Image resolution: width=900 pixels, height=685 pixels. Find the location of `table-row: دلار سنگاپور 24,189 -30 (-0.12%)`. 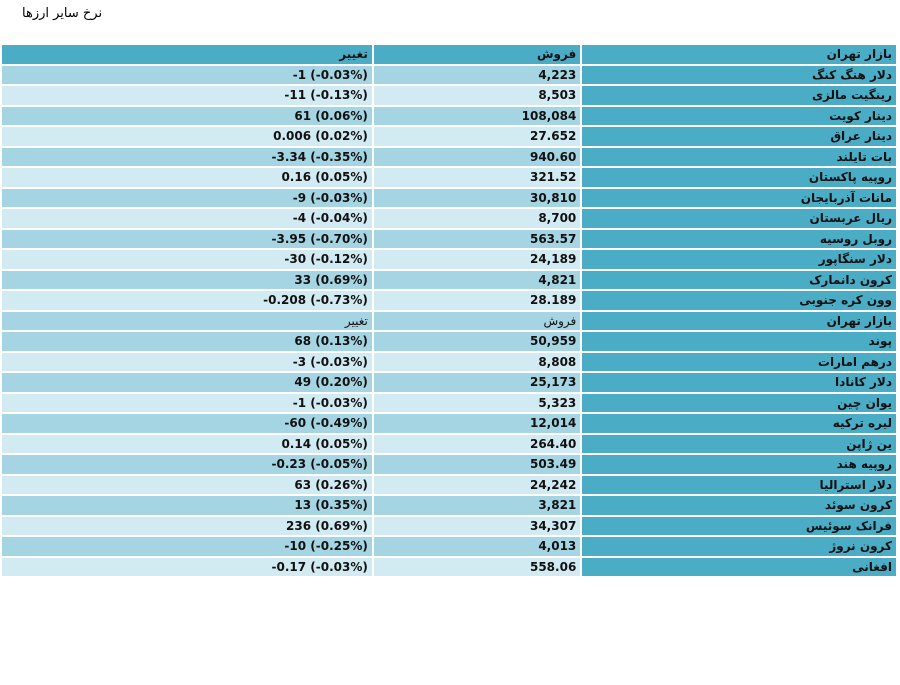

table-row: دلار سنگاپور 24,189 -30 (-0.12%) is located at coordinates (449, 259).